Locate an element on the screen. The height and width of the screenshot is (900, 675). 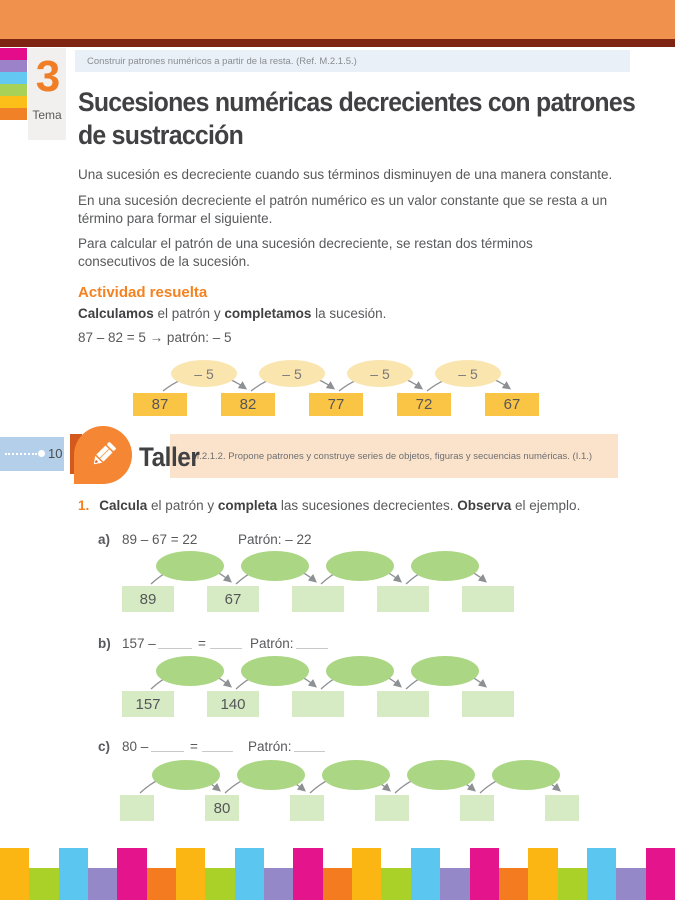
item-b-sequence: 157 140 is located at coordinates (337, 686).